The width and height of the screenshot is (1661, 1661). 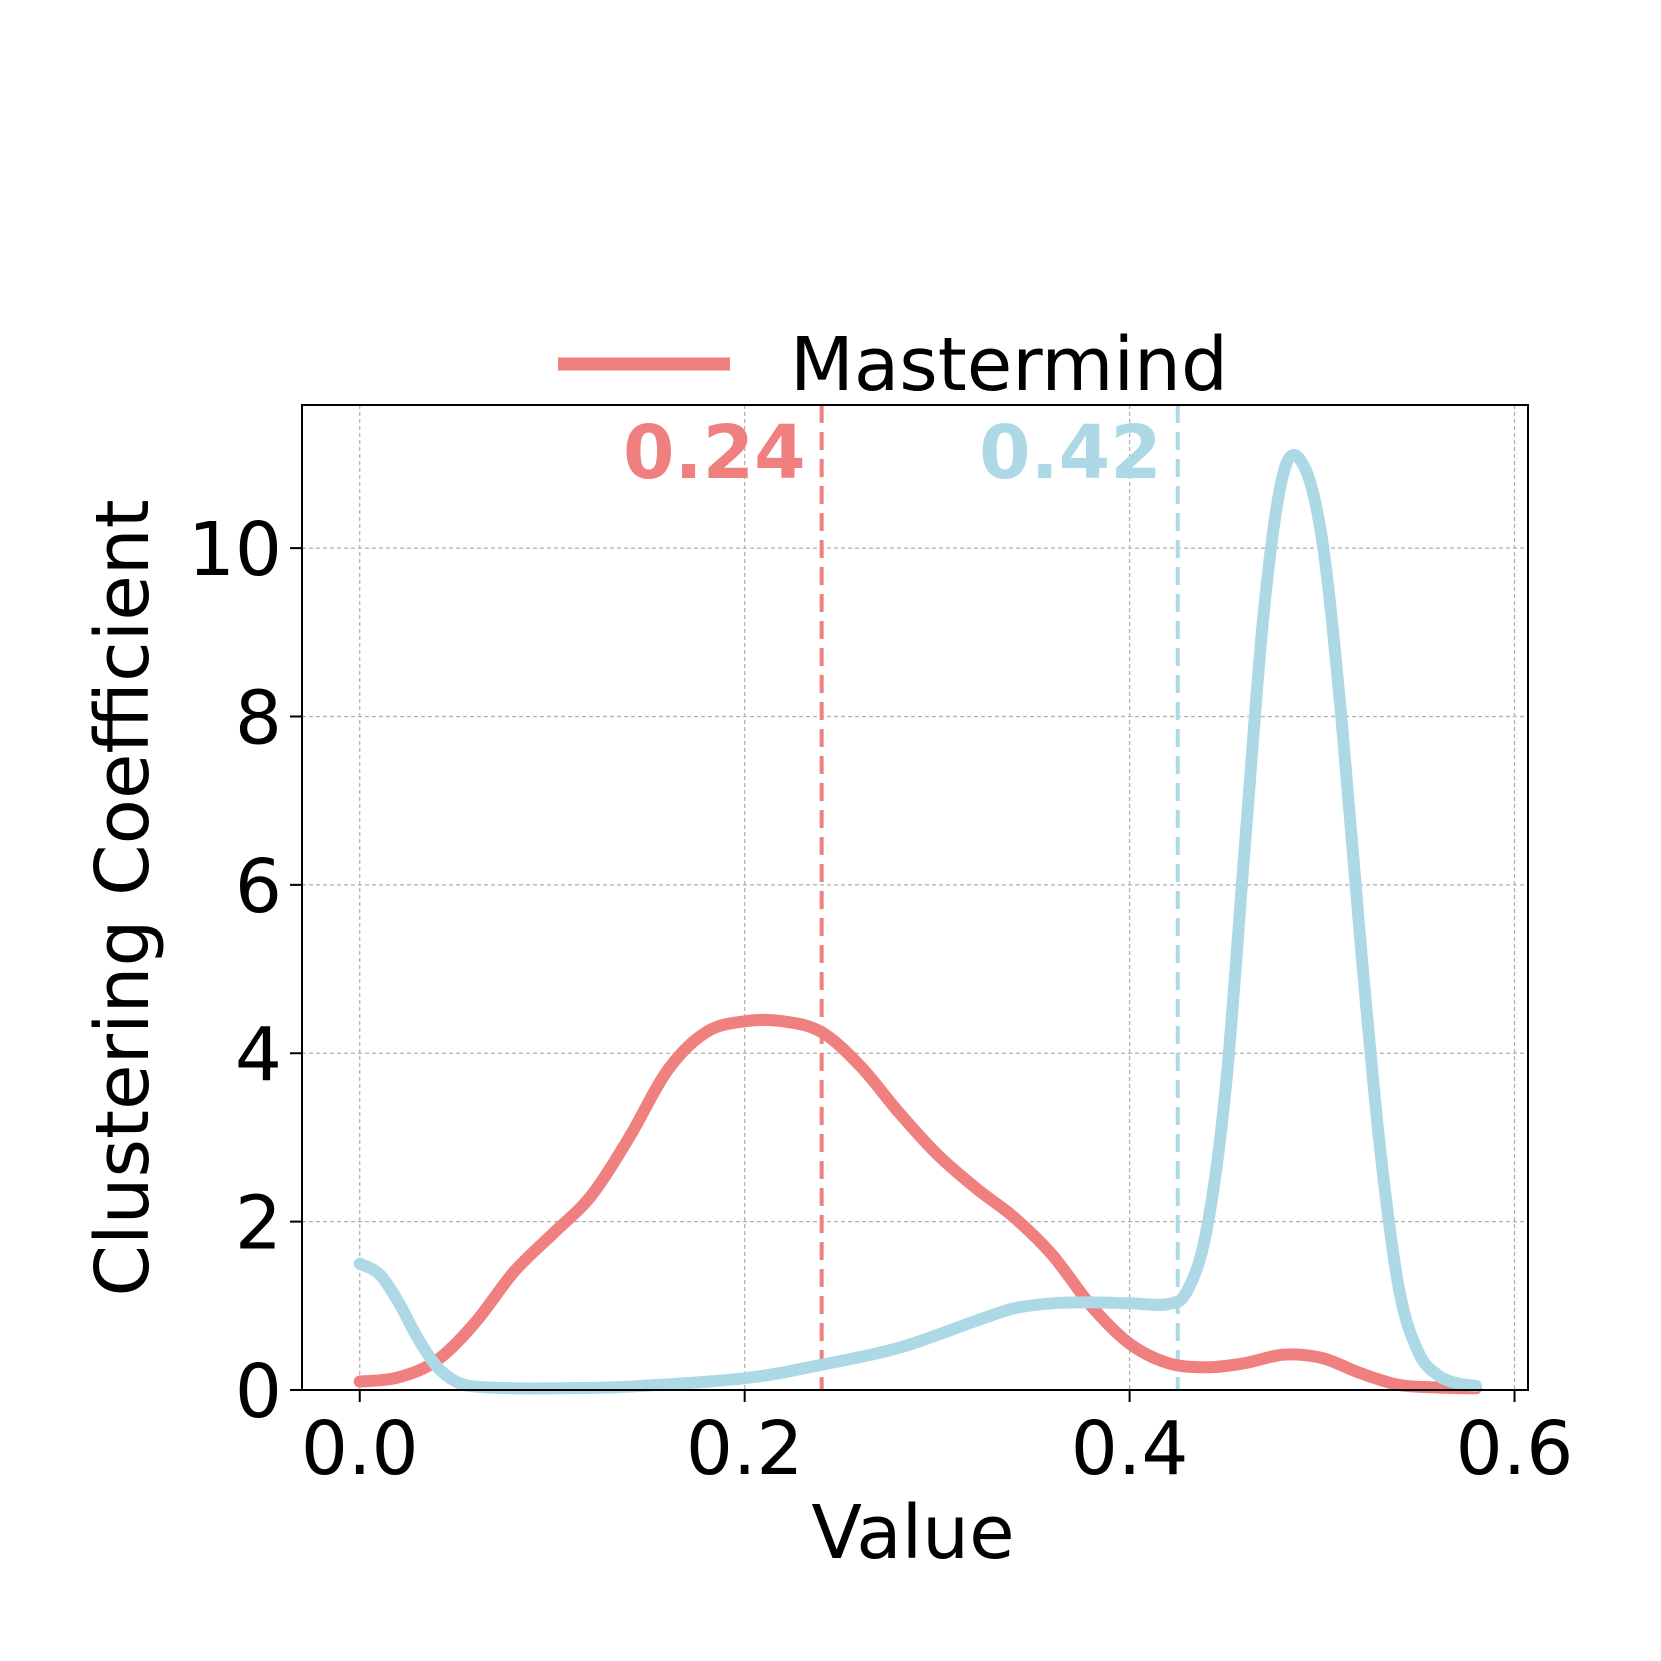 I want to click on y-tick-label: 2, so click(x=258, y=1224).